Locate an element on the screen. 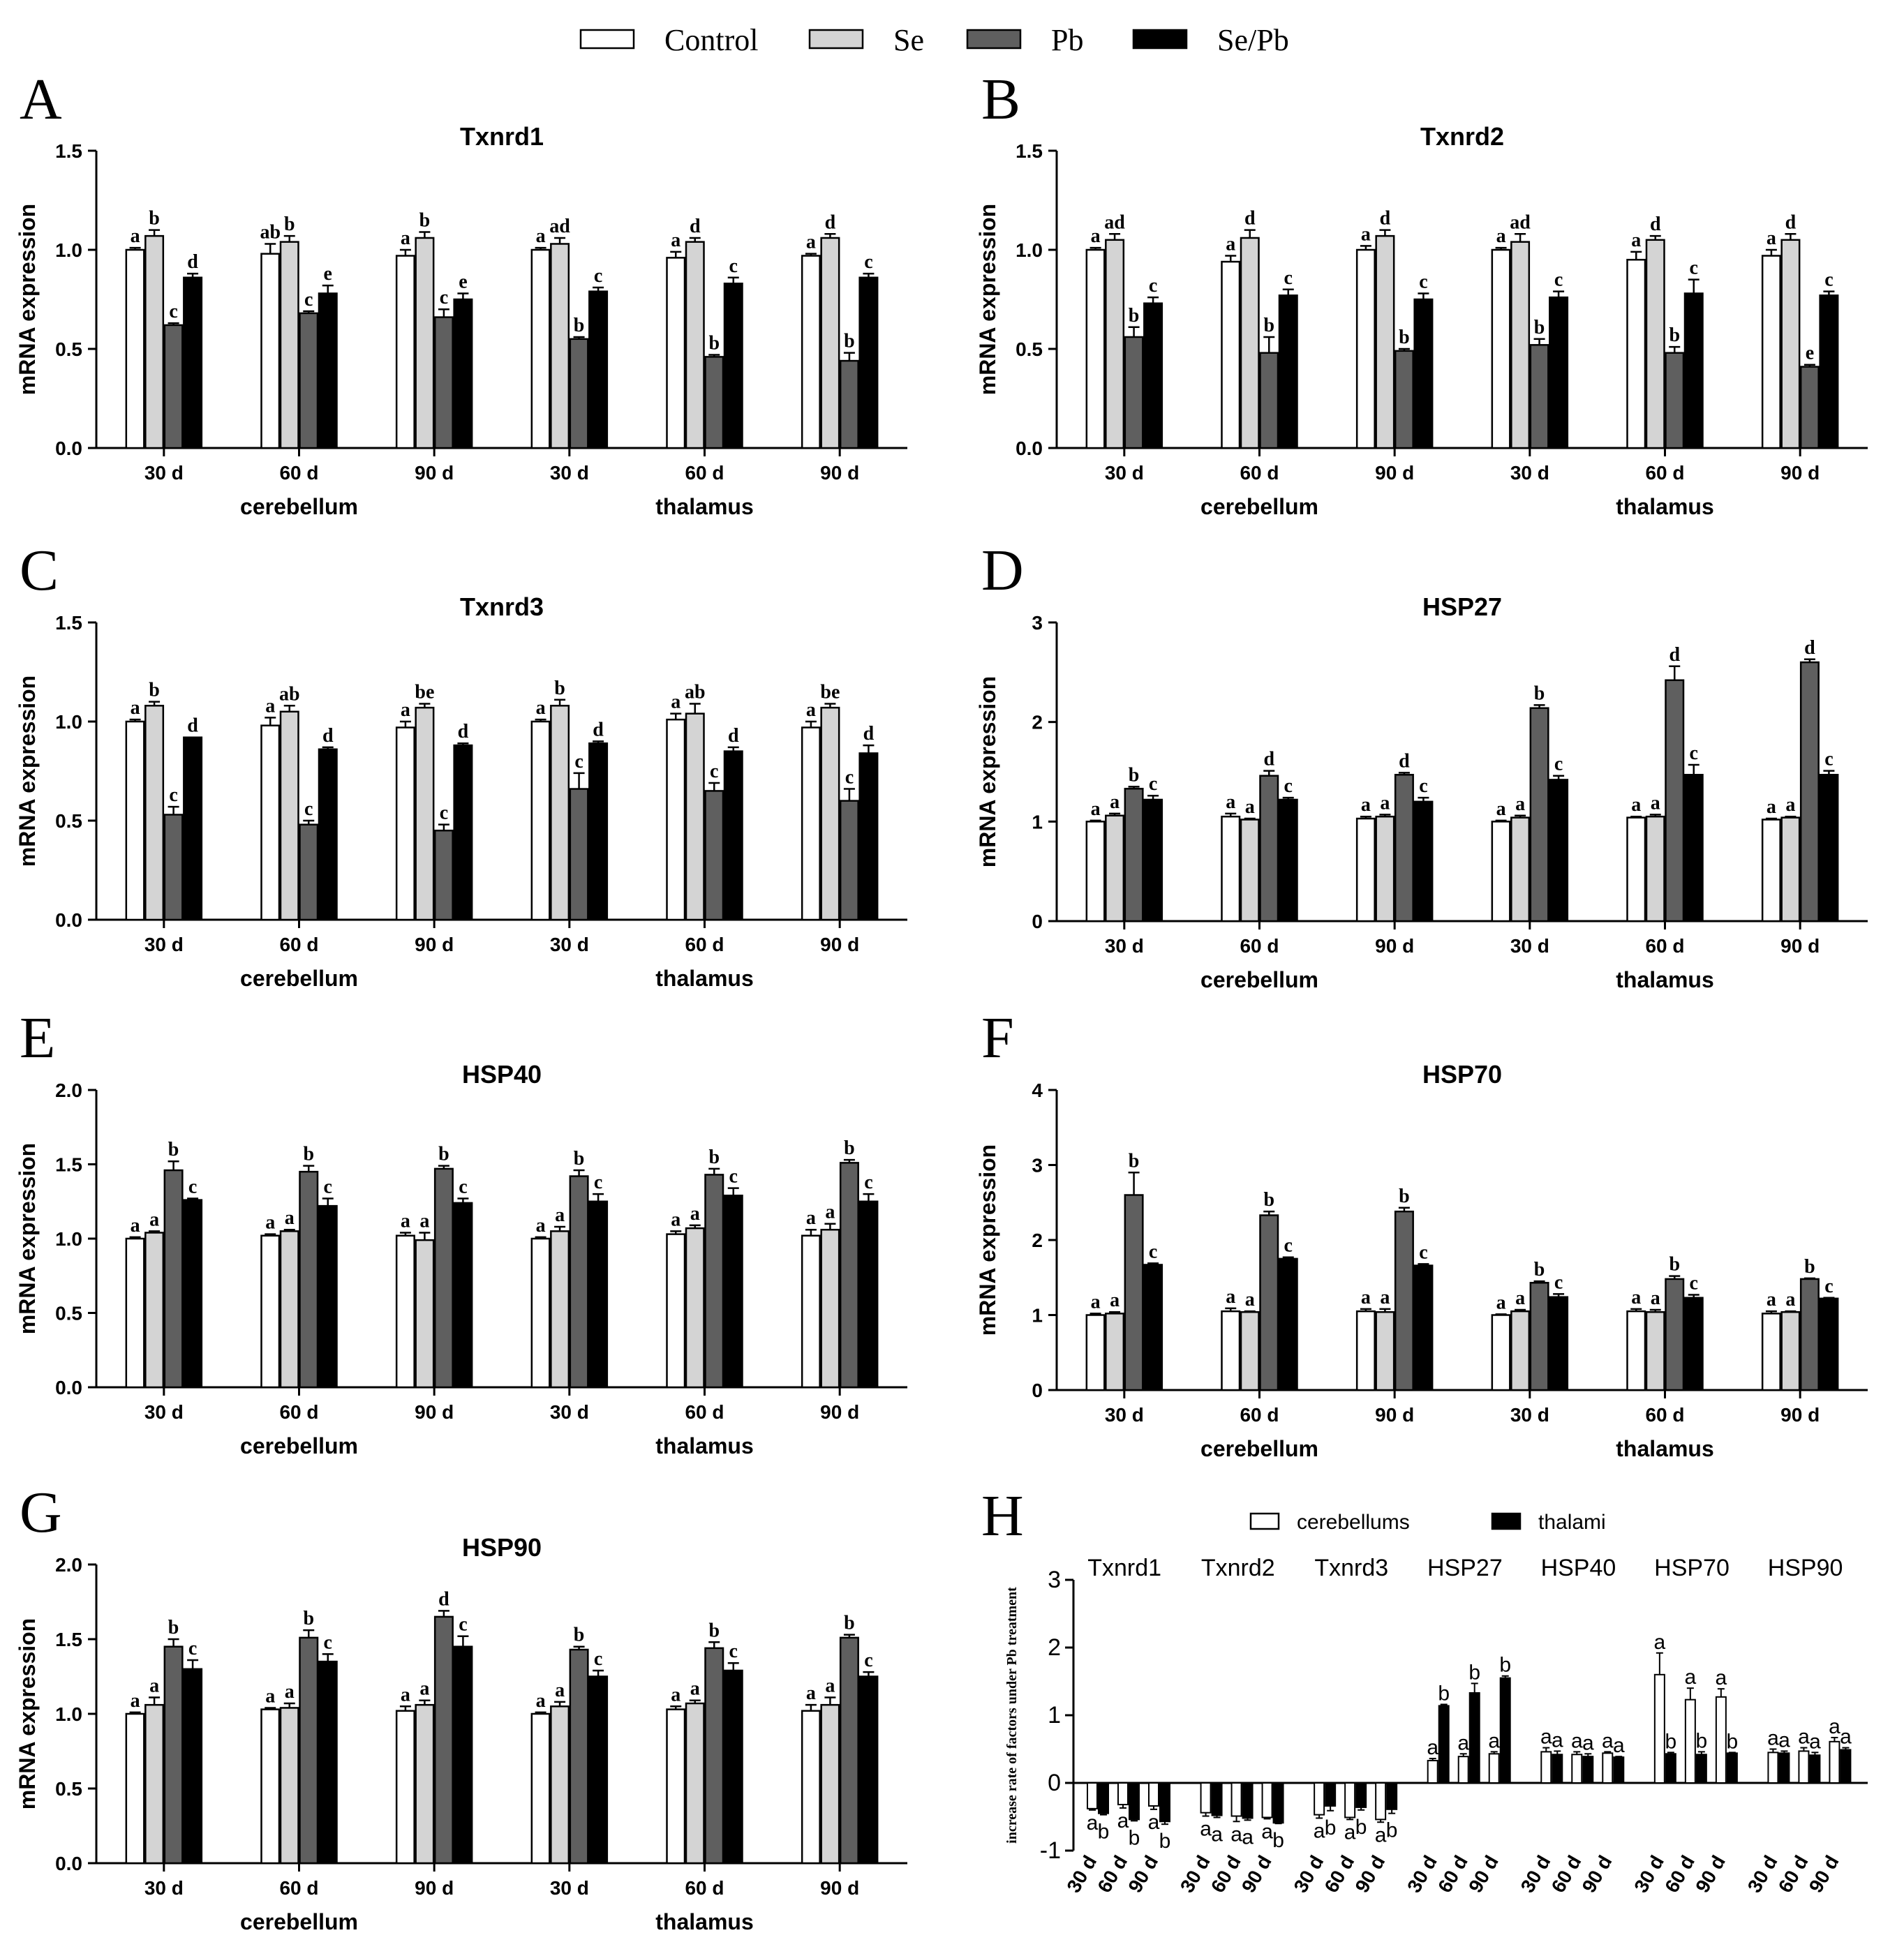 The height and width of the screenshot is (1949, 1904). y-tick-label: -1 is located at coordinates (1050, 1851).